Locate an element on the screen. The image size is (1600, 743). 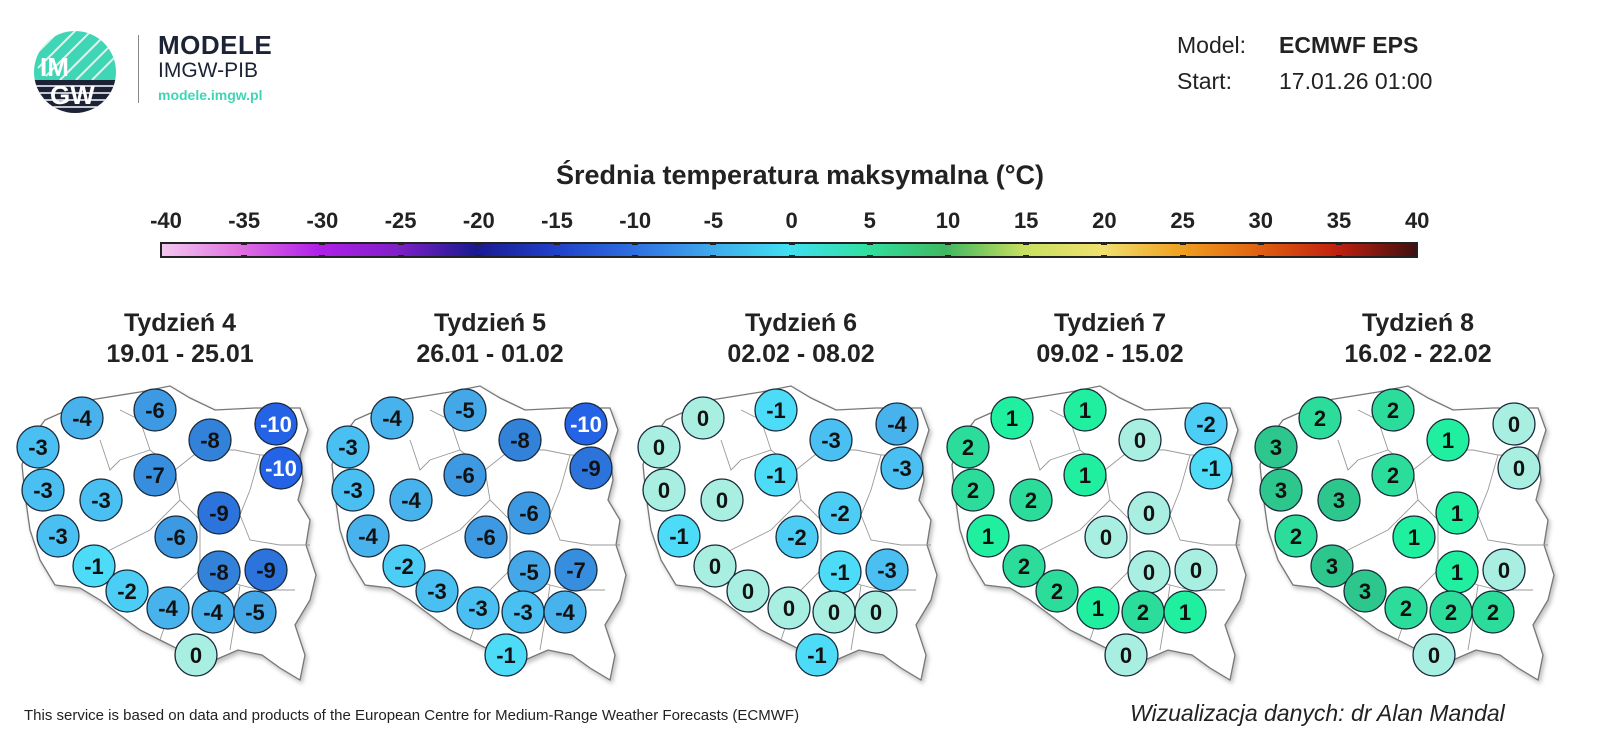
week-heading: Tydzień 6 02.02 - 08.02 is located at coordinates (801, 339).